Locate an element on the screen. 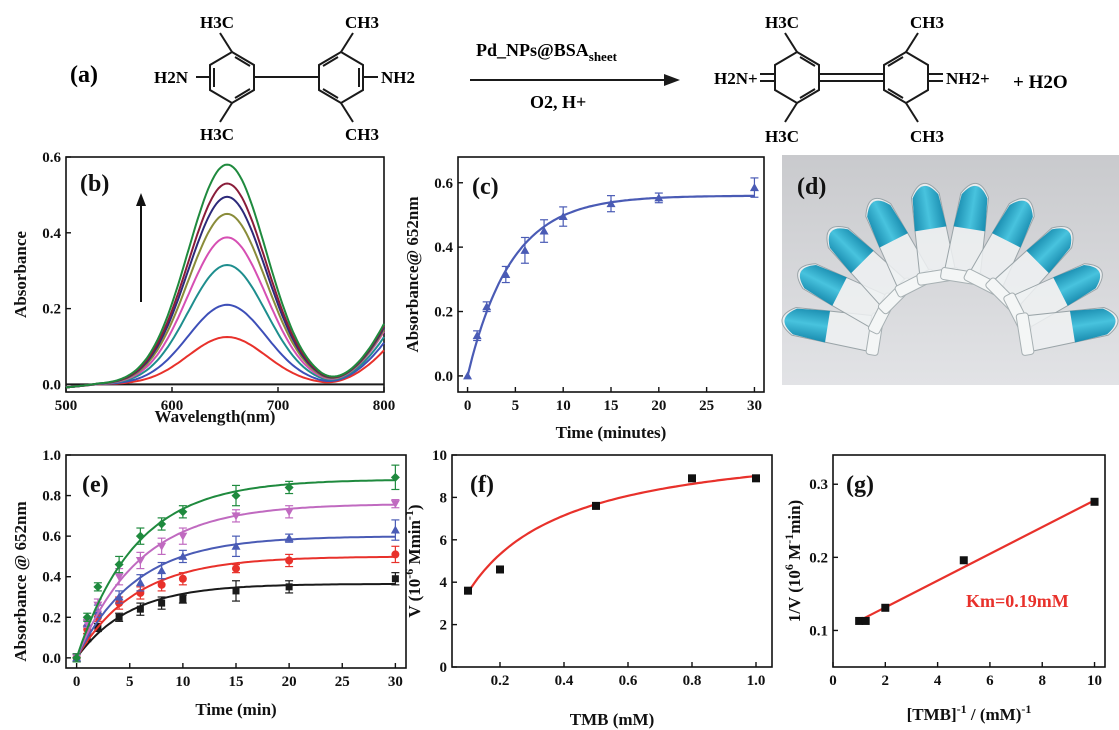  x-axis-label: Time (min) is located at coordinates (235, 709).